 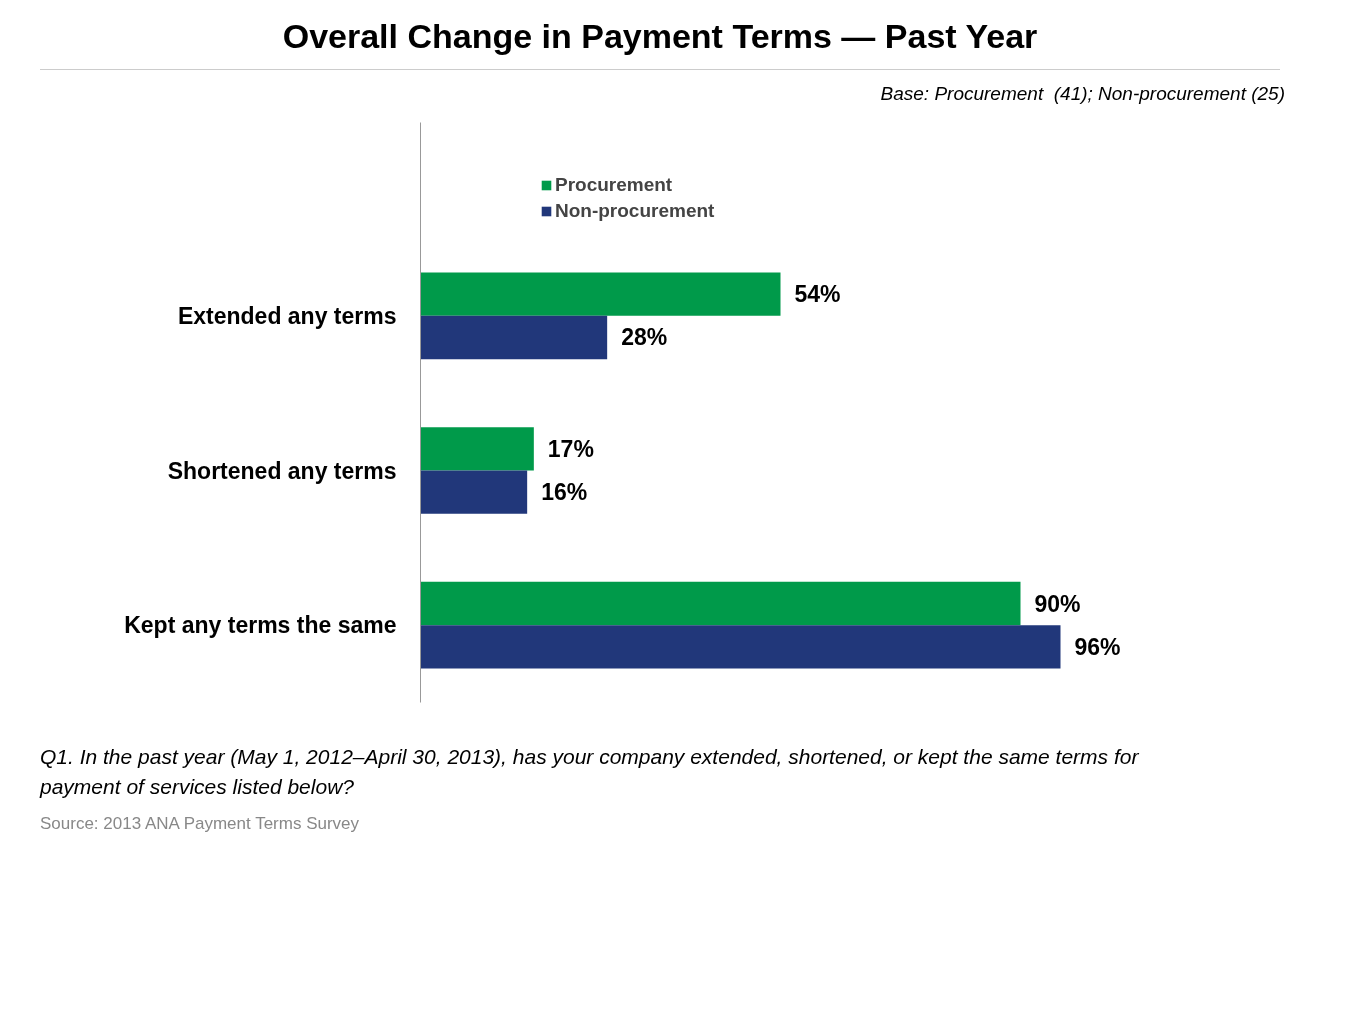 What do you see at coordinates (614, 184) in the screenshot?
I see `legend-label: Procurement` at bounding box center [614, 184].